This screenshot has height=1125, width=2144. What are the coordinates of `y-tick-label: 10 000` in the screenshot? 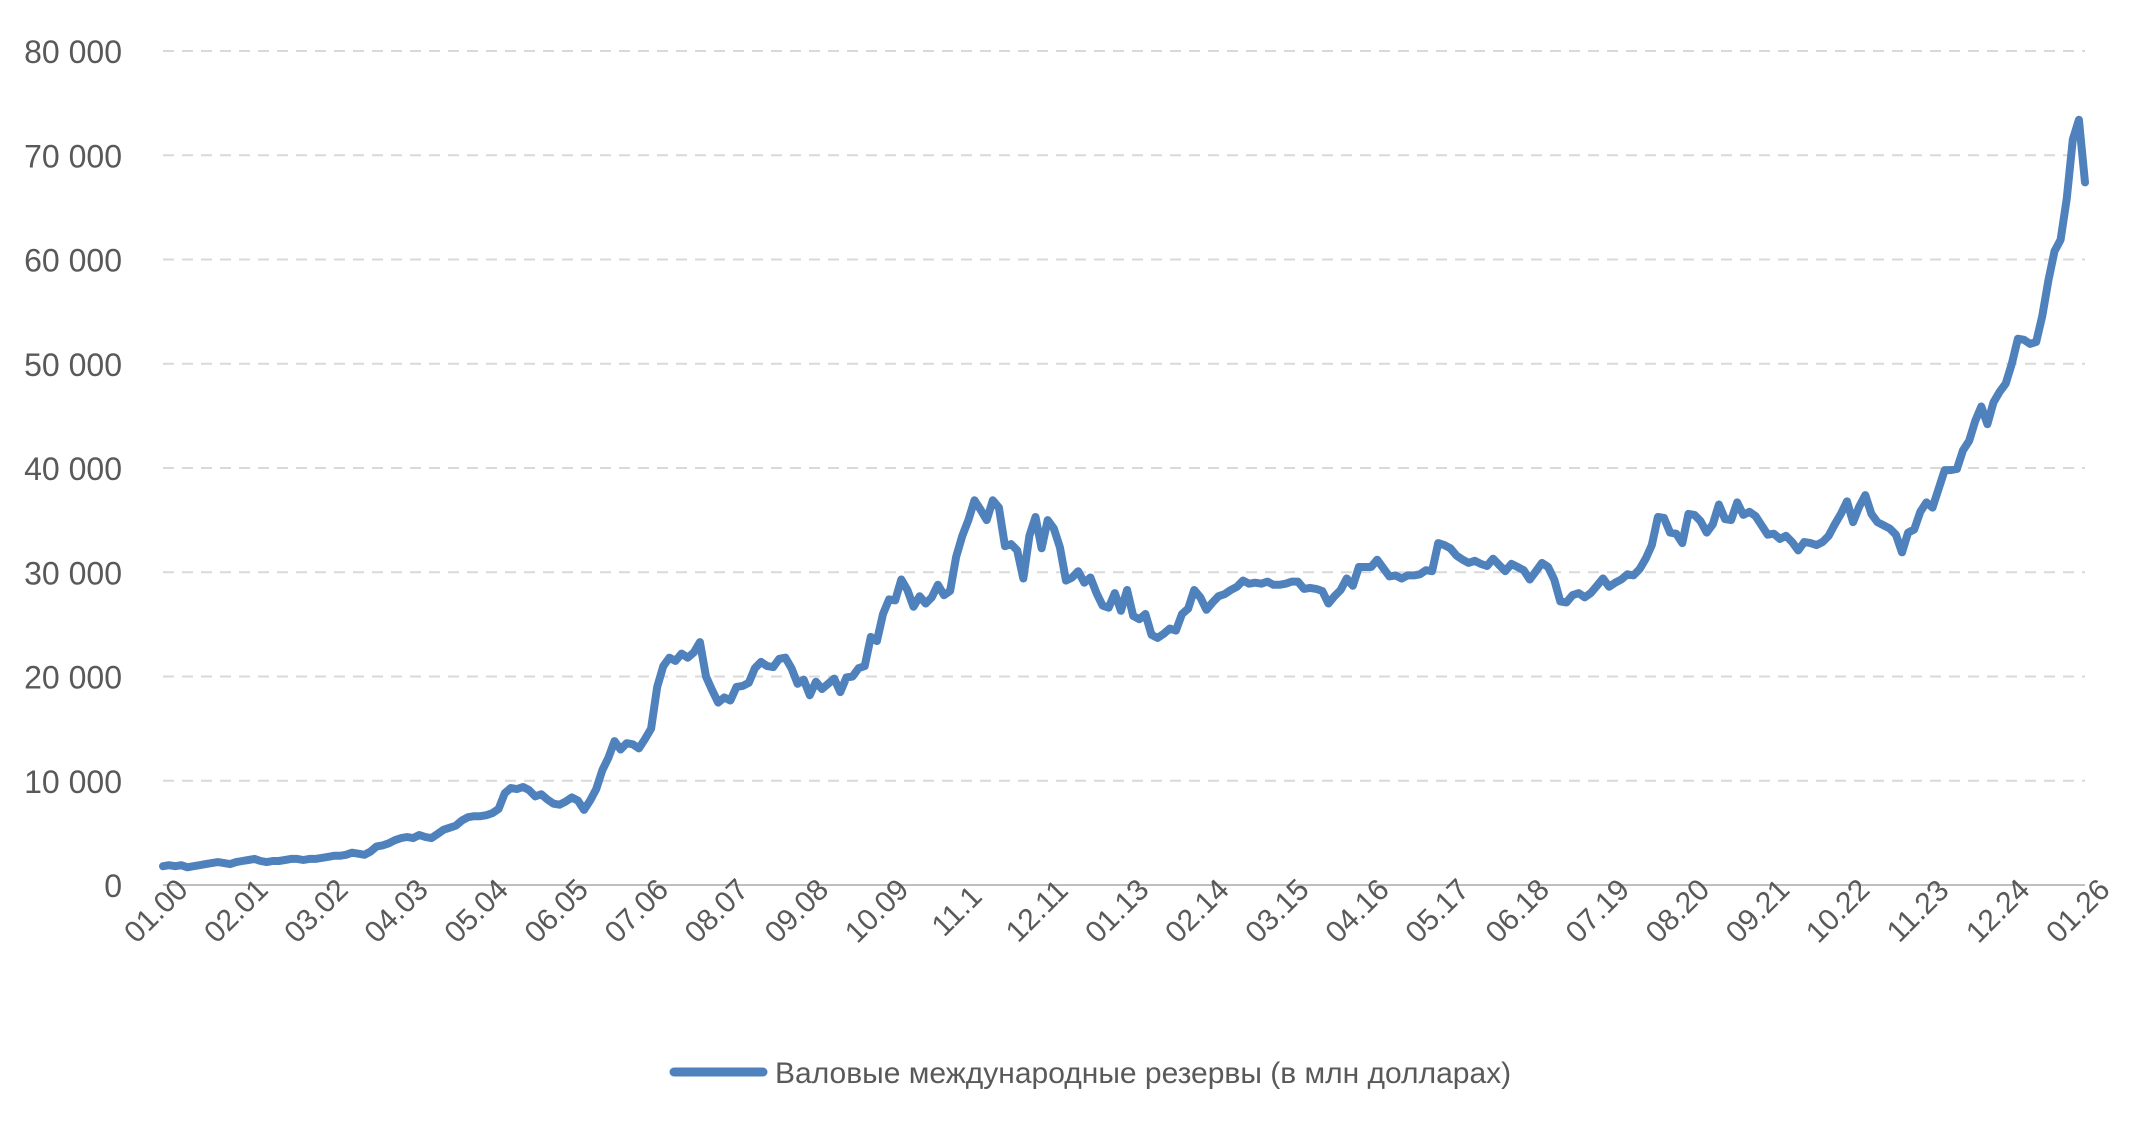 It's located at (73, 782).